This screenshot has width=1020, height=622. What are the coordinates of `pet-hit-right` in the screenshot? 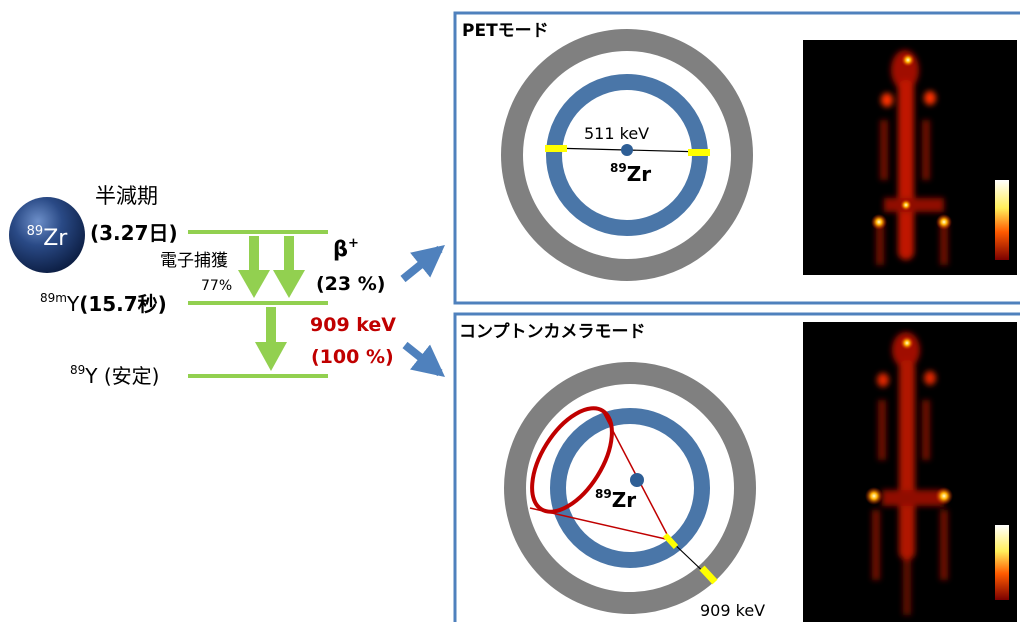 It's located at (699, 152).